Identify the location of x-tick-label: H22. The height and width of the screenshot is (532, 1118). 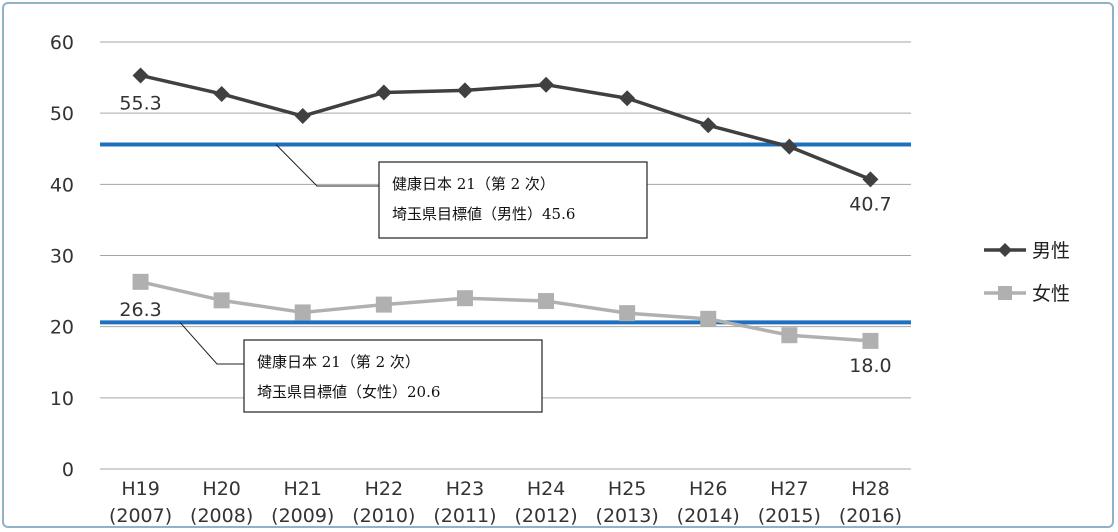
(384, 489).